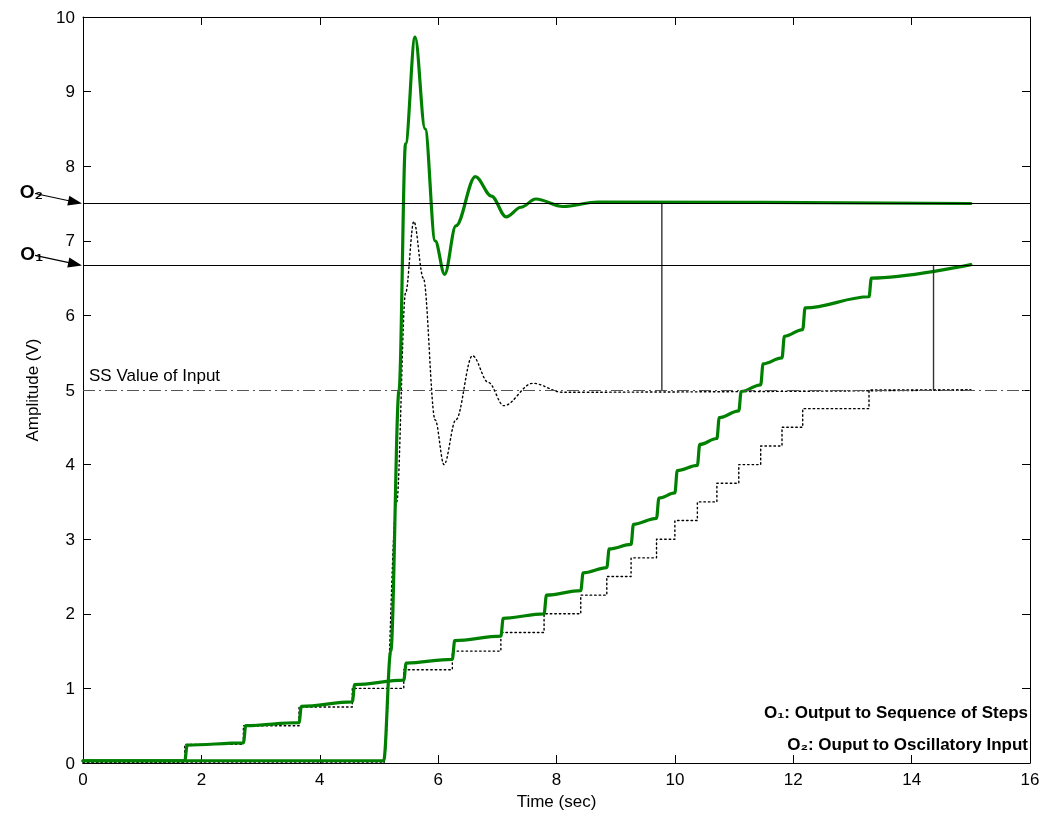  I want to click on x-tick-label: 12, so click(793, 779).